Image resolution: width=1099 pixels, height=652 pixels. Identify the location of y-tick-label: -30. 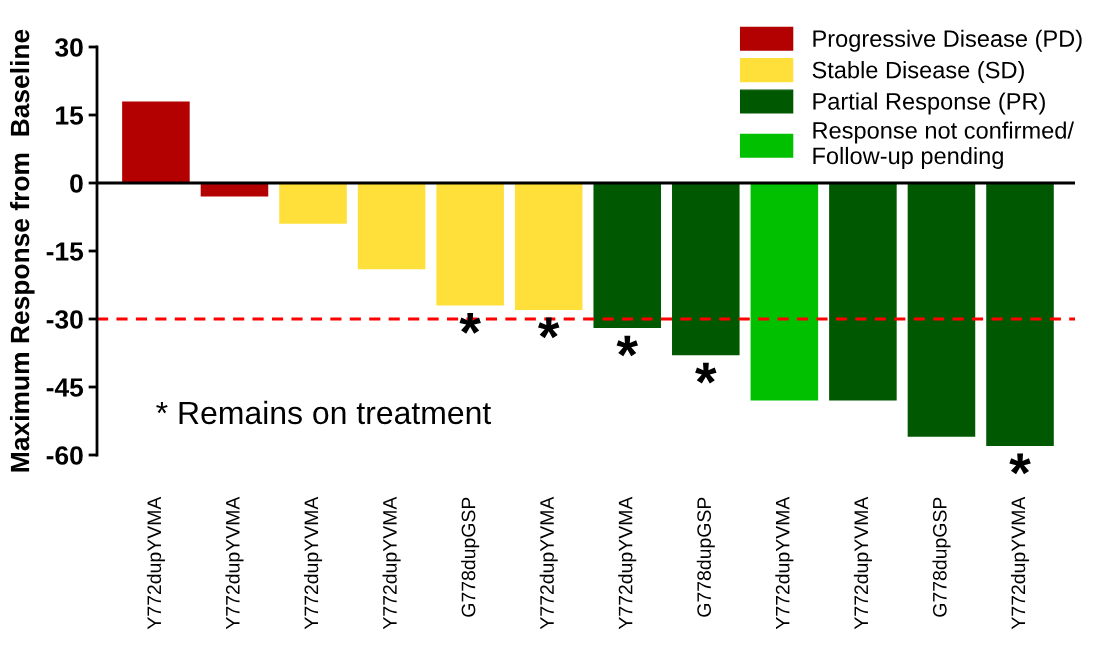
(64, 319).